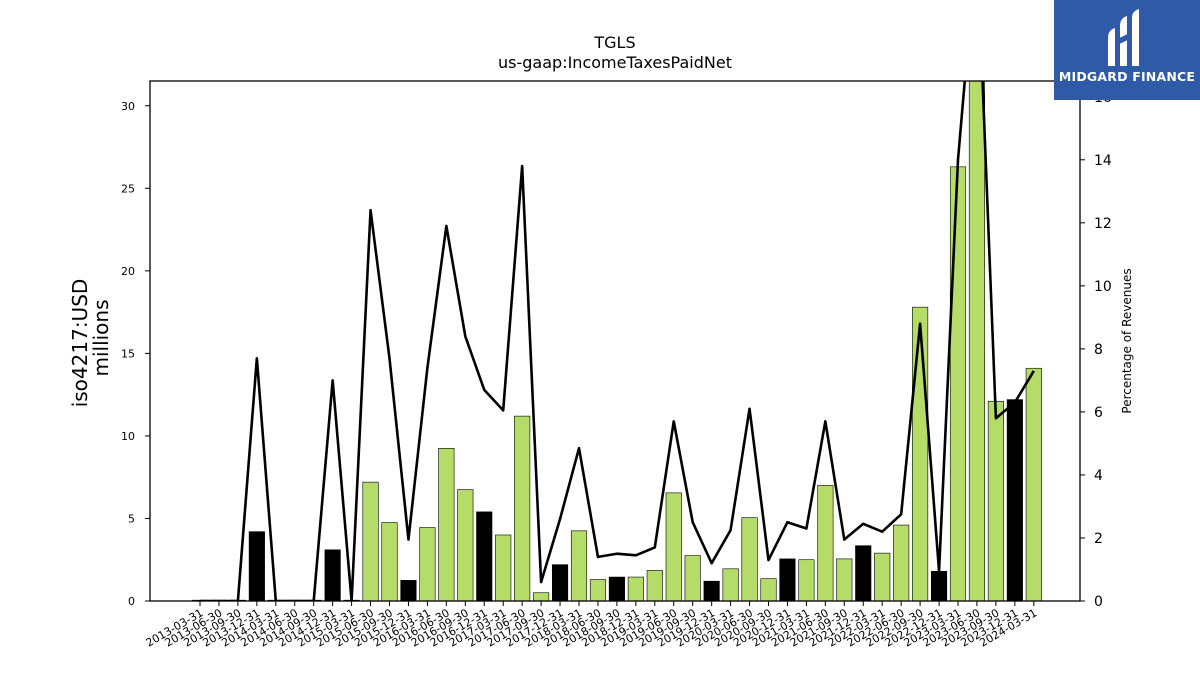 The image size is (1200, 675). Describe the element at coordinates (128, 271) in the screenshot. I see `y-tick-label: 20` at that location.